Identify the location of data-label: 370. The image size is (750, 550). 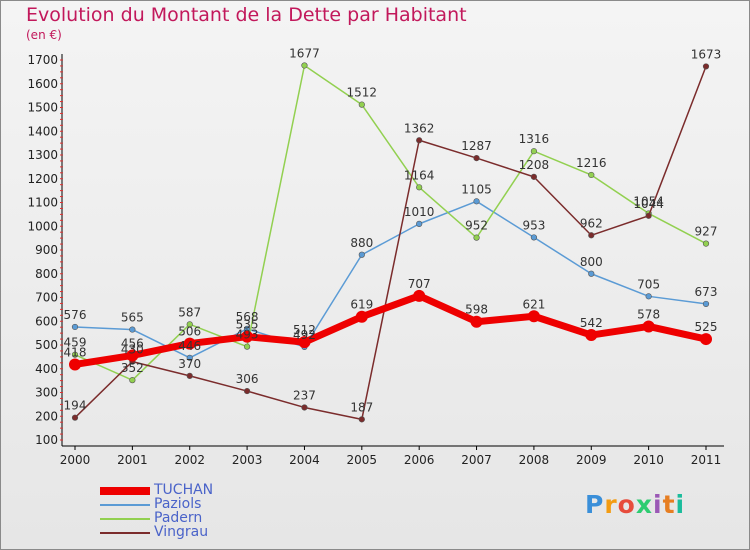
(189, 364).